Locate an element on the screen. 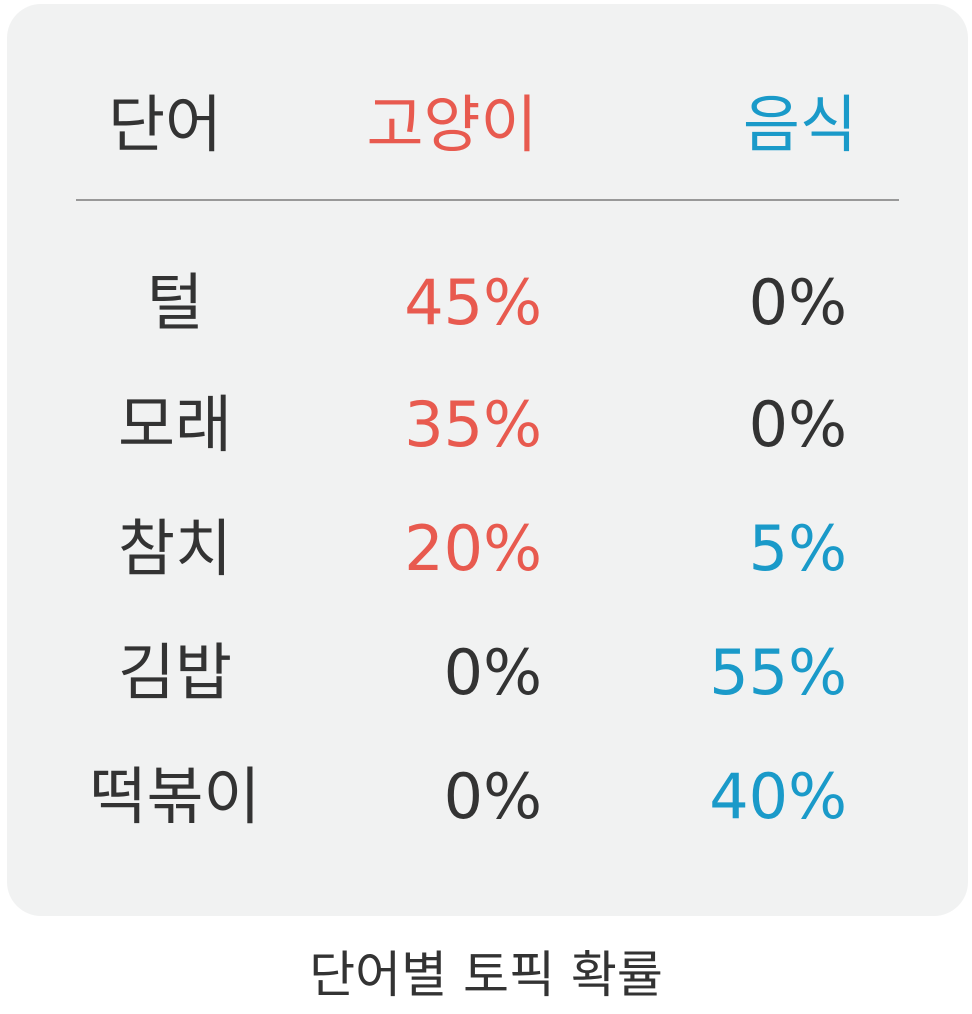  header-word: 단어 is located at coordinates (165, 124).